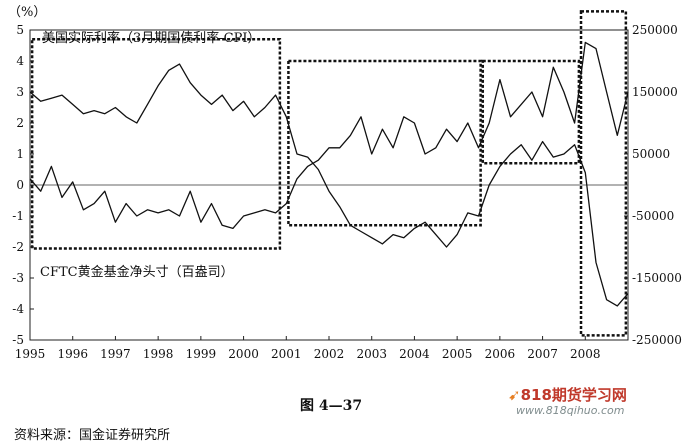  Describe the element at coordinates (18, 247) in the screenshot. I see `left-tick-label: -2` at that location.